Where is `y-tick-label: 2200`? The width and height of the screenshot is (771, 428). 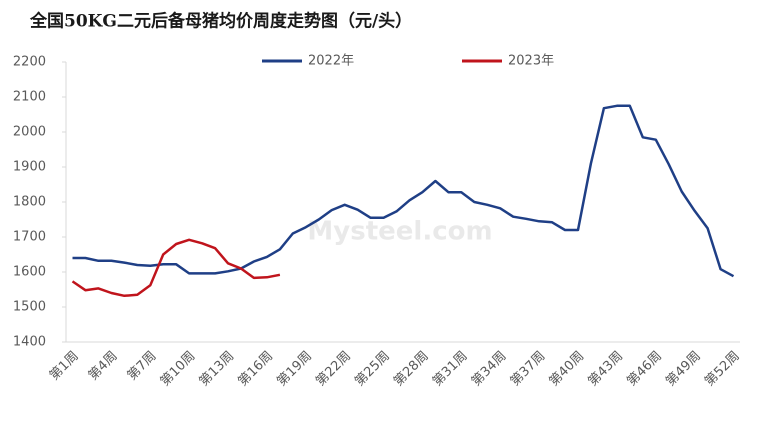 y-tick-label: 2200 is located at coordinates (29, 62).